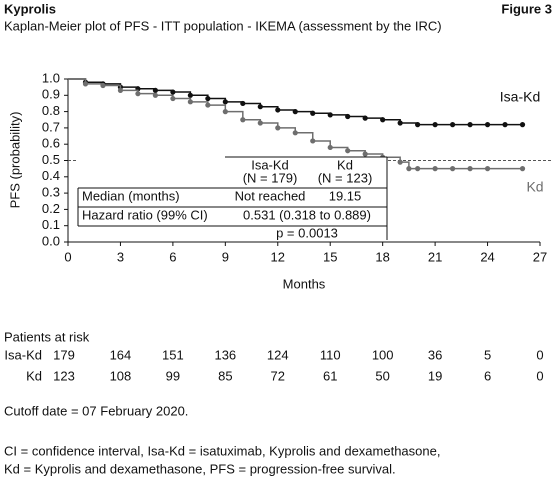 The image size is (556, 482). What do you see at coordinates (34, 375) in the screenshot?
I see `risk-row-name: Kd` at bounding box center [34, 375].